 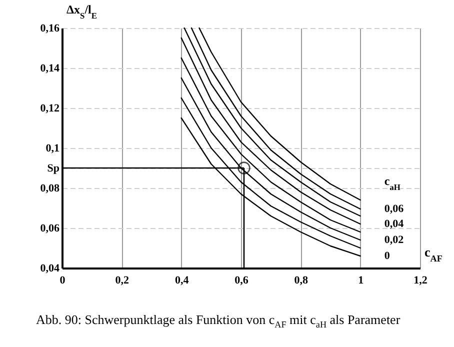 I want to click on y-tick-label: 0,16, so click(x=50, y=28).